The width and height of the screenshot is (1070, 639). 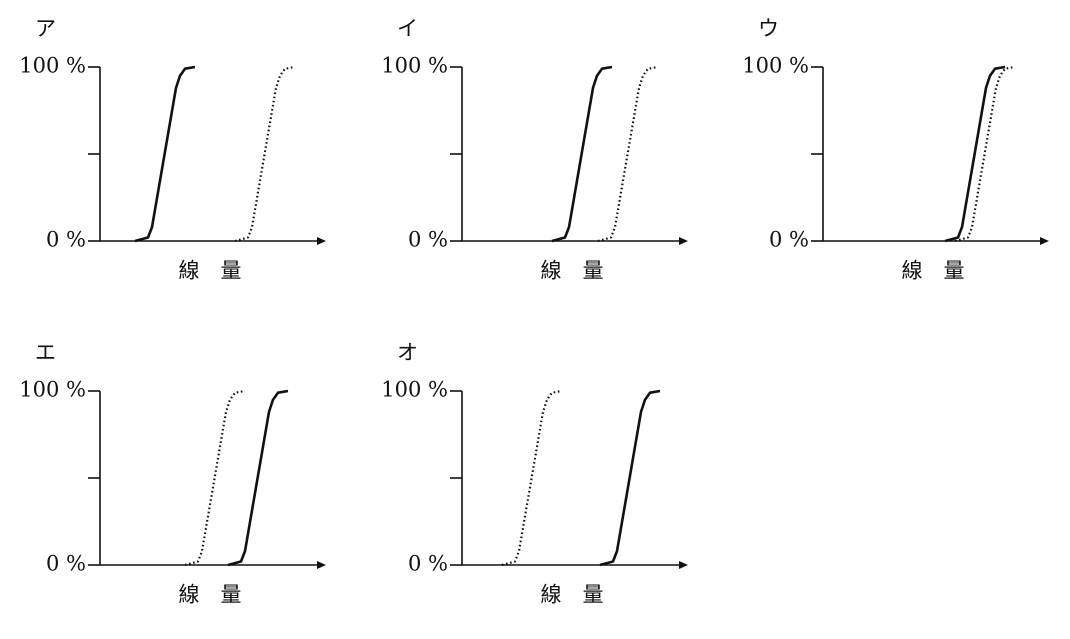 What do you see at coordinates (407, 29) in the screenshot?
I see `chart-title: イ` at bounding box center [407, 29].